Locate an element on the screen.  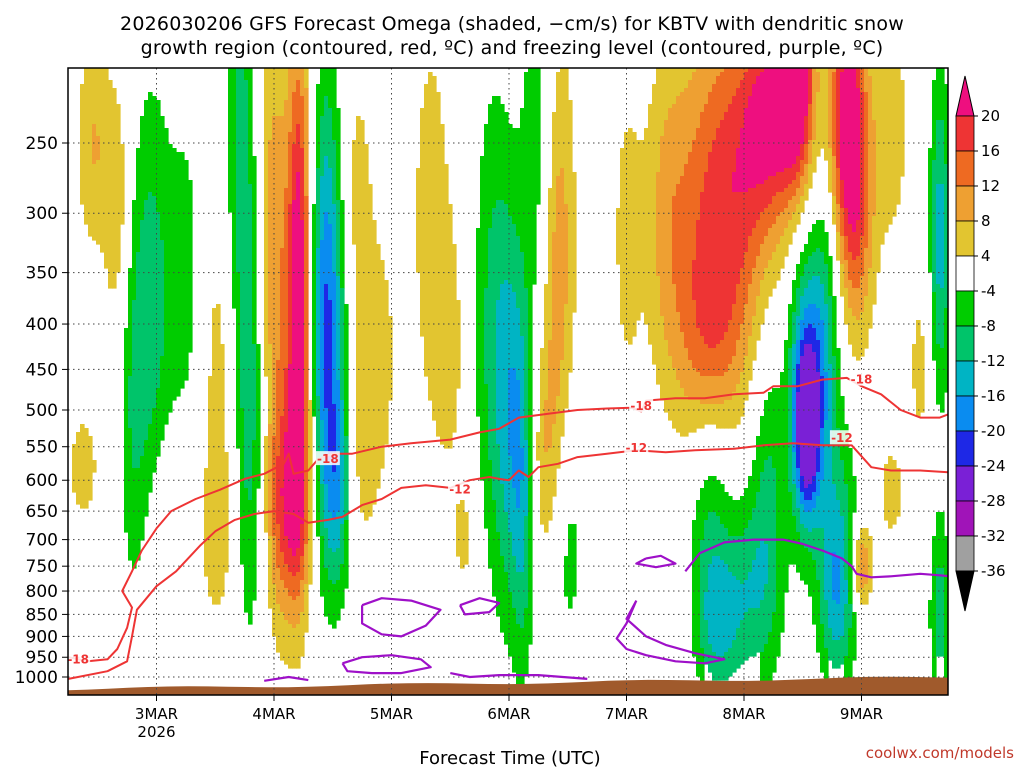
y-tick-label: 900 is located at coordinates (42, 637).